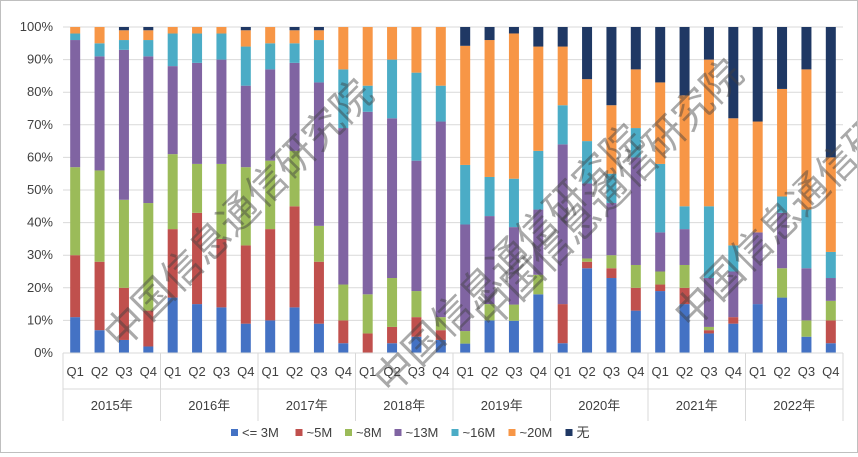 The image size is (858, 457). What do you see at coordinates (320, 432) in the screenshot?
I see `legend-label: ~5M` at bounding box center [320, 432].